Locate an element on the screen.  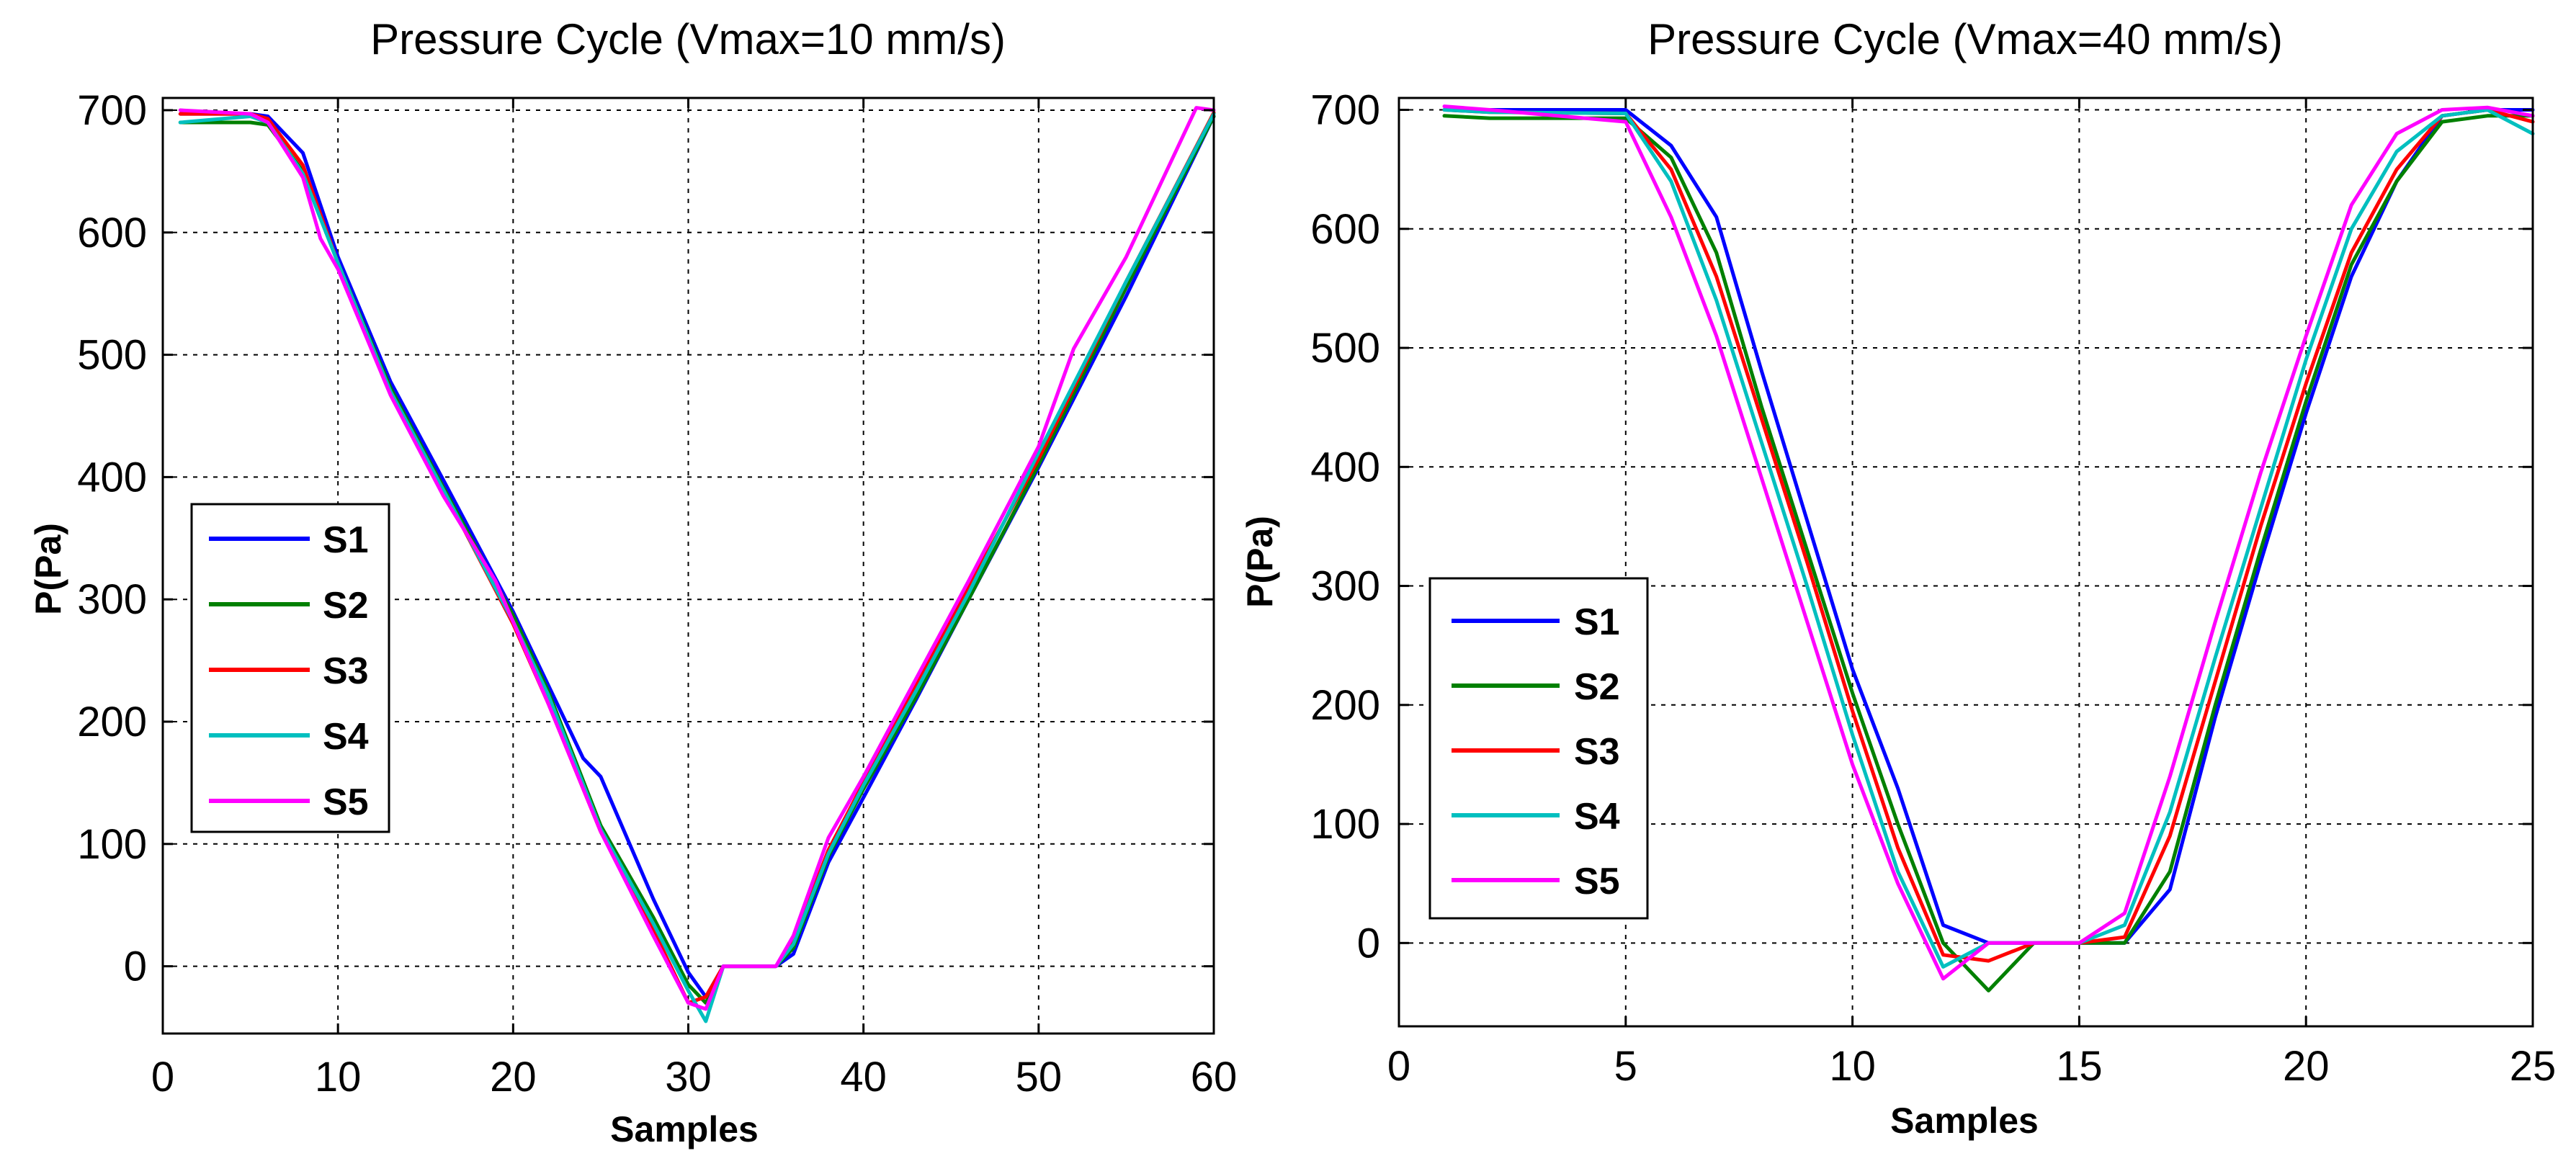
x-tick-label: 5 is located at coordinates (1625, 1066).